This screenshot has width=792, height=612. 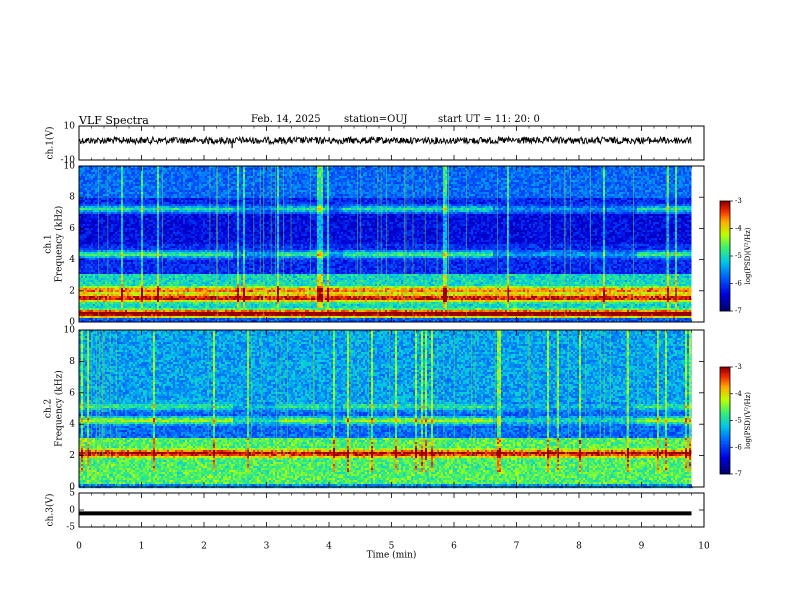 What do you see at coordinates (385, 140) in the screenshot?
I see `ch1-waveform` at bounding box center [385, 140].